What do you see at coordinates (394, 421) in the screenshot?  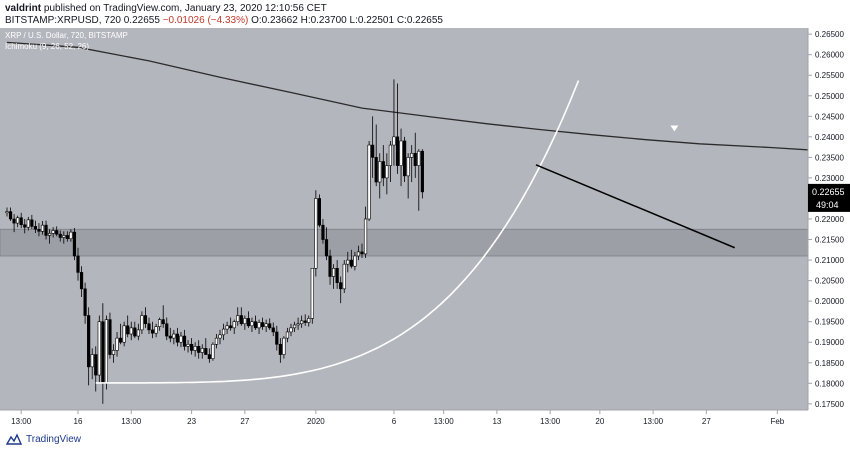 I see `time-tick-label: 6` at bounding box center [394, 421].